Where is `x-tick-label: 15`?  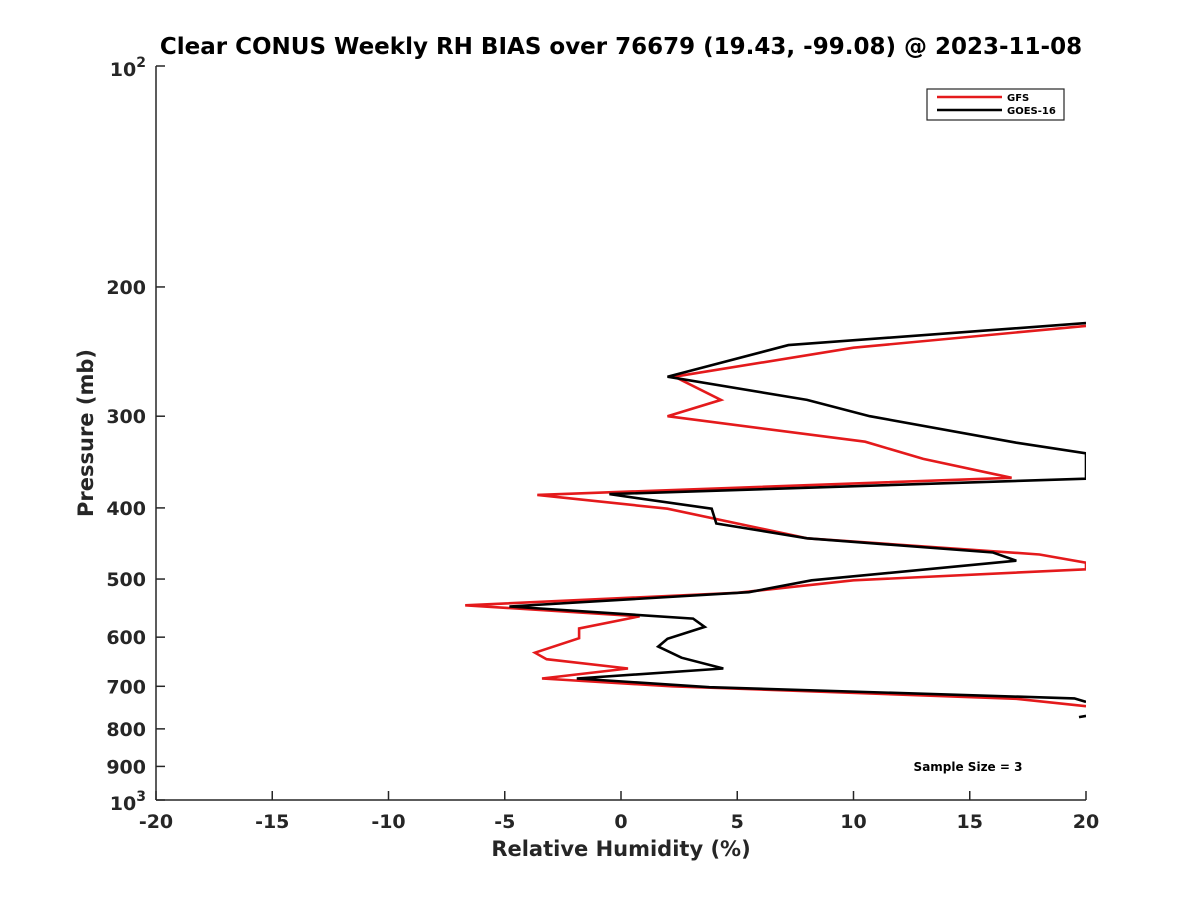
x-tick-label: 15 is located at coordinates (970, 822).